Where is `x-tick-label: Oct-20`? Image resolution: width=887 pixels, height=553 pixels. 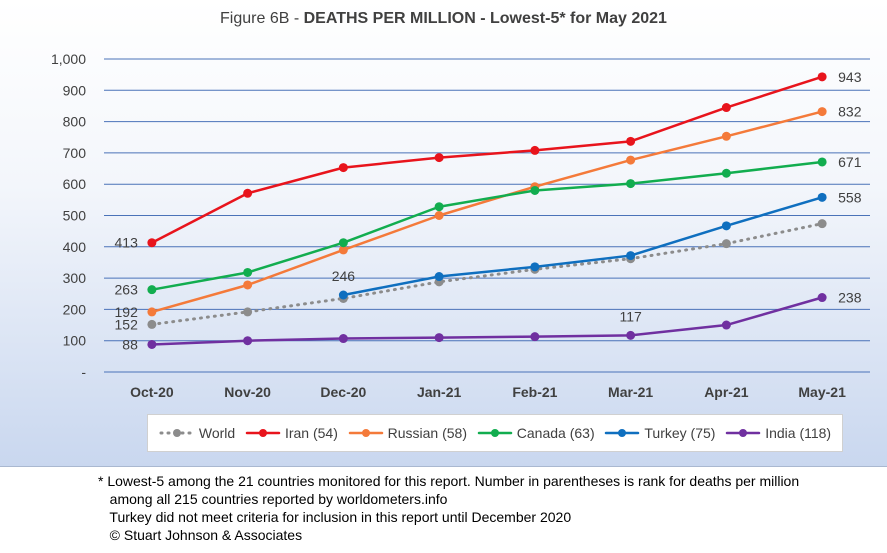 x-tick-label: Oct-20 is located at coordinates (152, 392).